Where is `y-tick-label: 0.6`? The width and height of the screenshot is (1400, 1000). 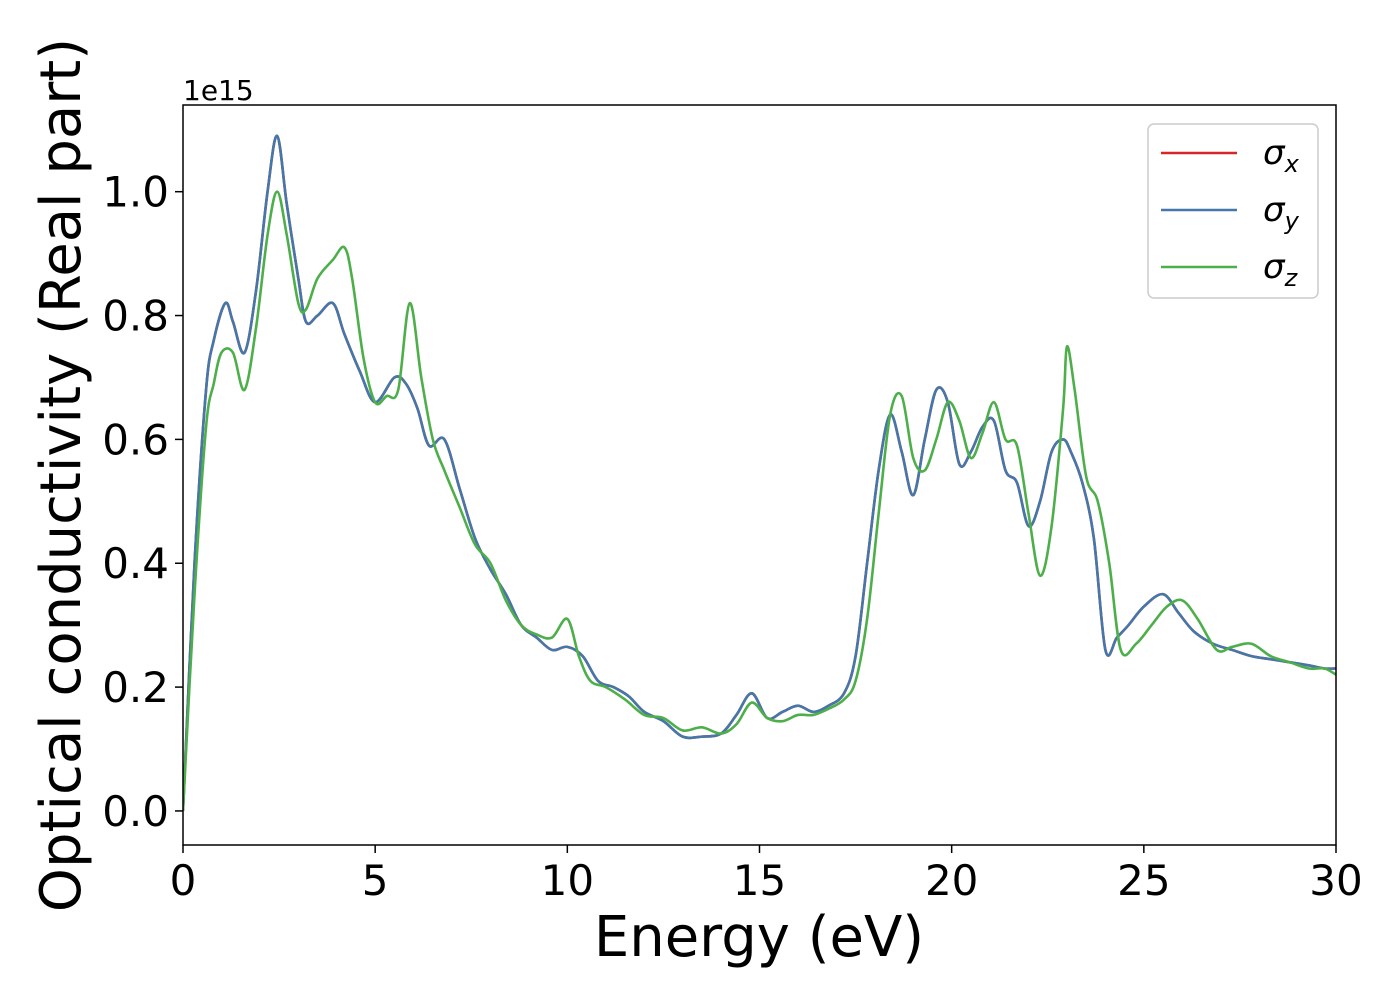
y-tick-label: 0.6 is located at coordinates (135, 439).